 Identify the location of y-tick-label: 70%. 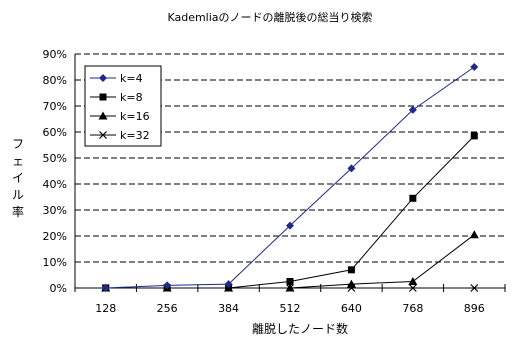
(55, 106).